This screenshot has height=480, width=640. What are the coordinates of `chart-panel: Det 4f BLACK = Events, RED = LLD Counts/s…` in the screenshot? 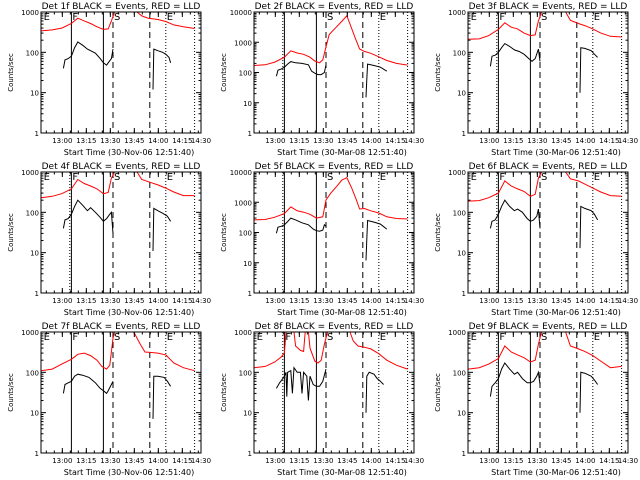 It's located at (109, 239).